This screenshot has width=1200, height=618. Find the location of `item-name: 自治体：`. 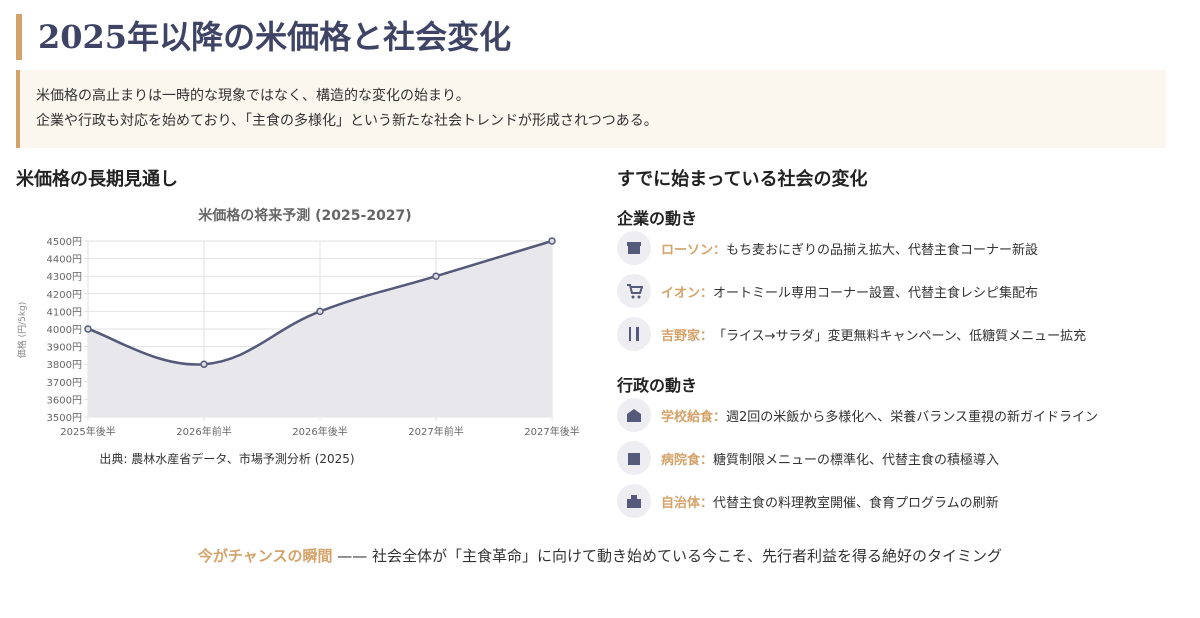

item-name: 自治体： is located at coordinates (687, 503).